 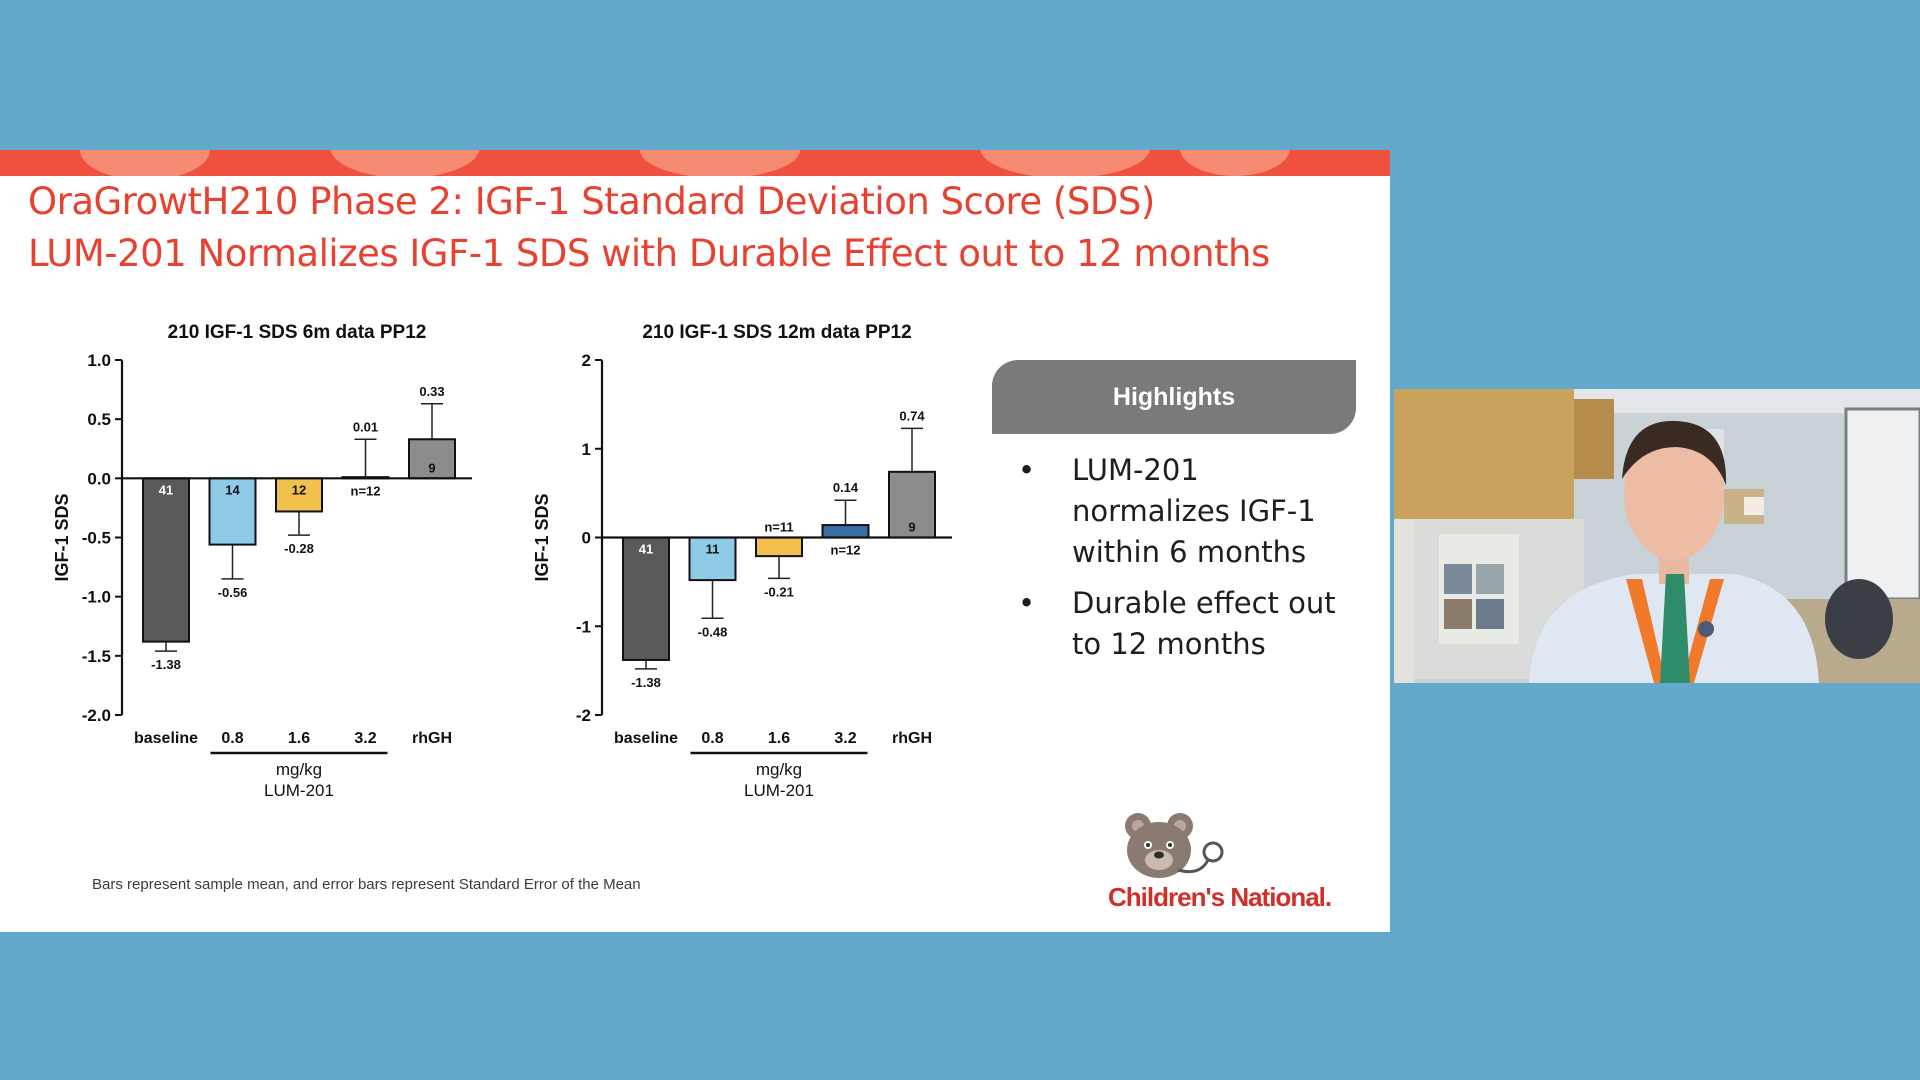 What do you see at coordinates (431, 391) in the screenshot?
I see `data-label: 0.33` at bounding box center [431, 391].